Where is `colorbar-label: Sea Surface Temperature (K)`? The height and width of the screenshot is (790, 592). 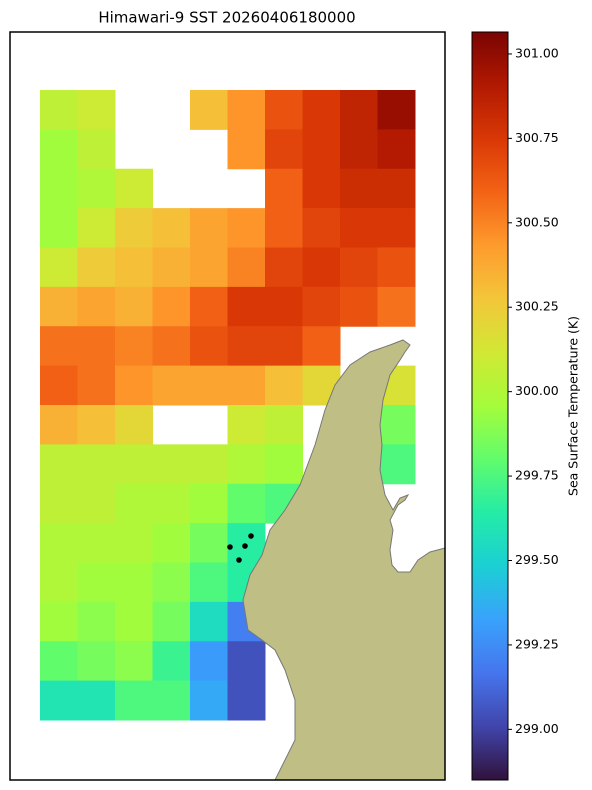 colorbar-label: Sea Surface Temperature (K) is located at coordinates (573, 406).